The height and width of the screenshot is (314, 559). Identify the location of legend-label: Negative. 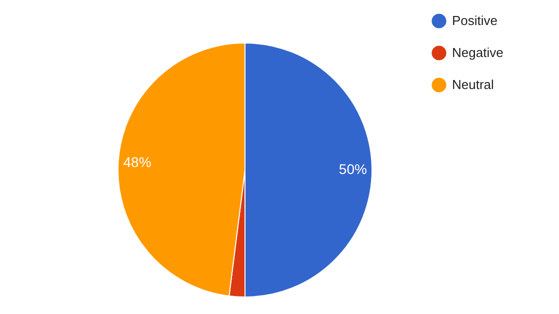
(478, 52).